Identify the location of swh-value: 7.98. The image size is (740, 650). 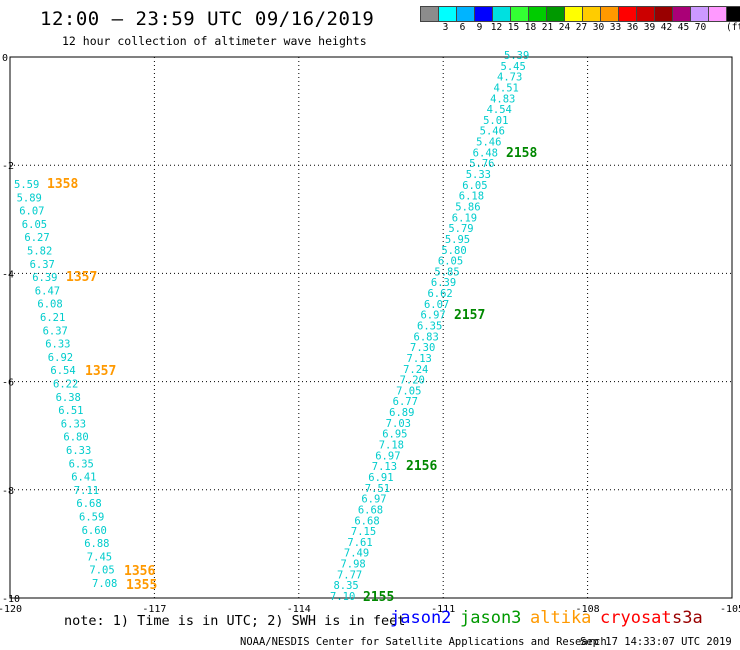
(352, 565).